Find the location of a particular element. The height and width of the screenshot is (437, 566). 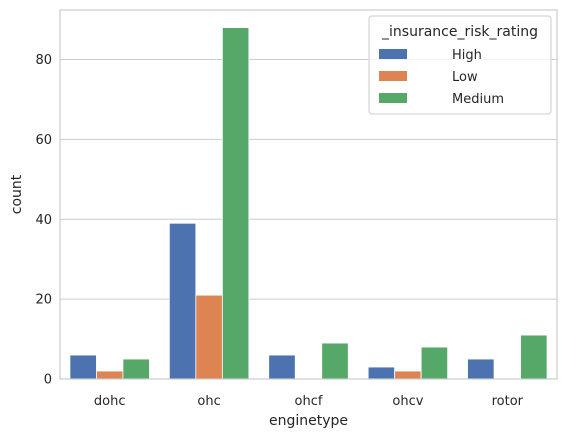

bar-medium-rotor is located at coordinates (534, 357).